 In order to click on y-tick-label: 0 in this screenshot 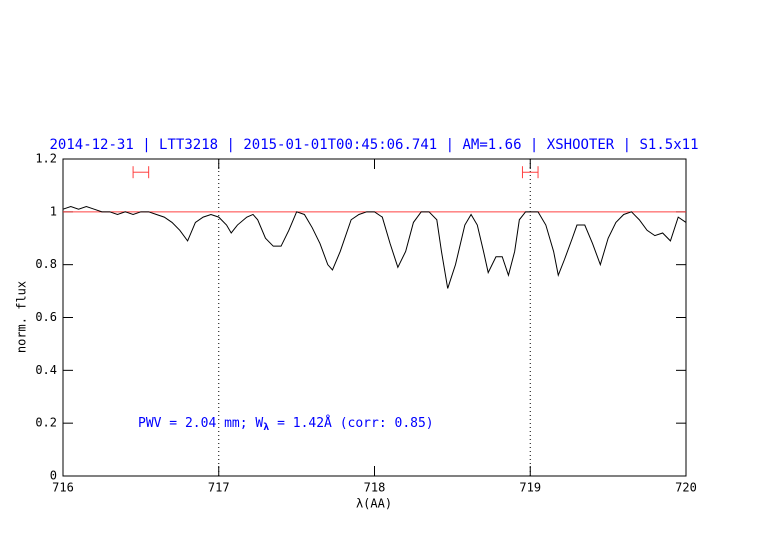, I will do `click(53, 476)`.